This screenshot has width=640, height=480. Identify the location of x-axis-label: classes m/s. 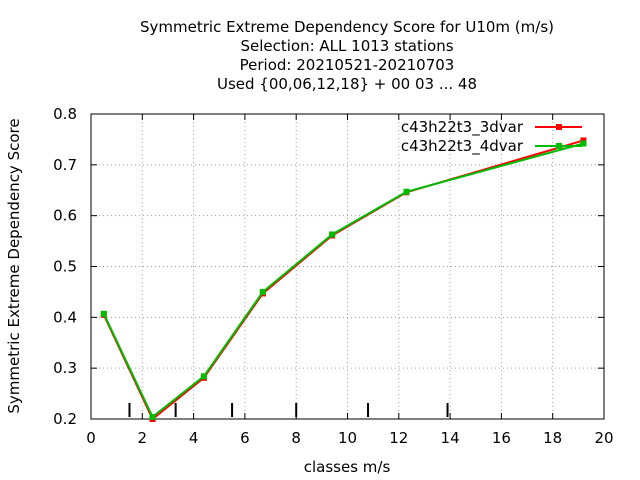
(347, 467).